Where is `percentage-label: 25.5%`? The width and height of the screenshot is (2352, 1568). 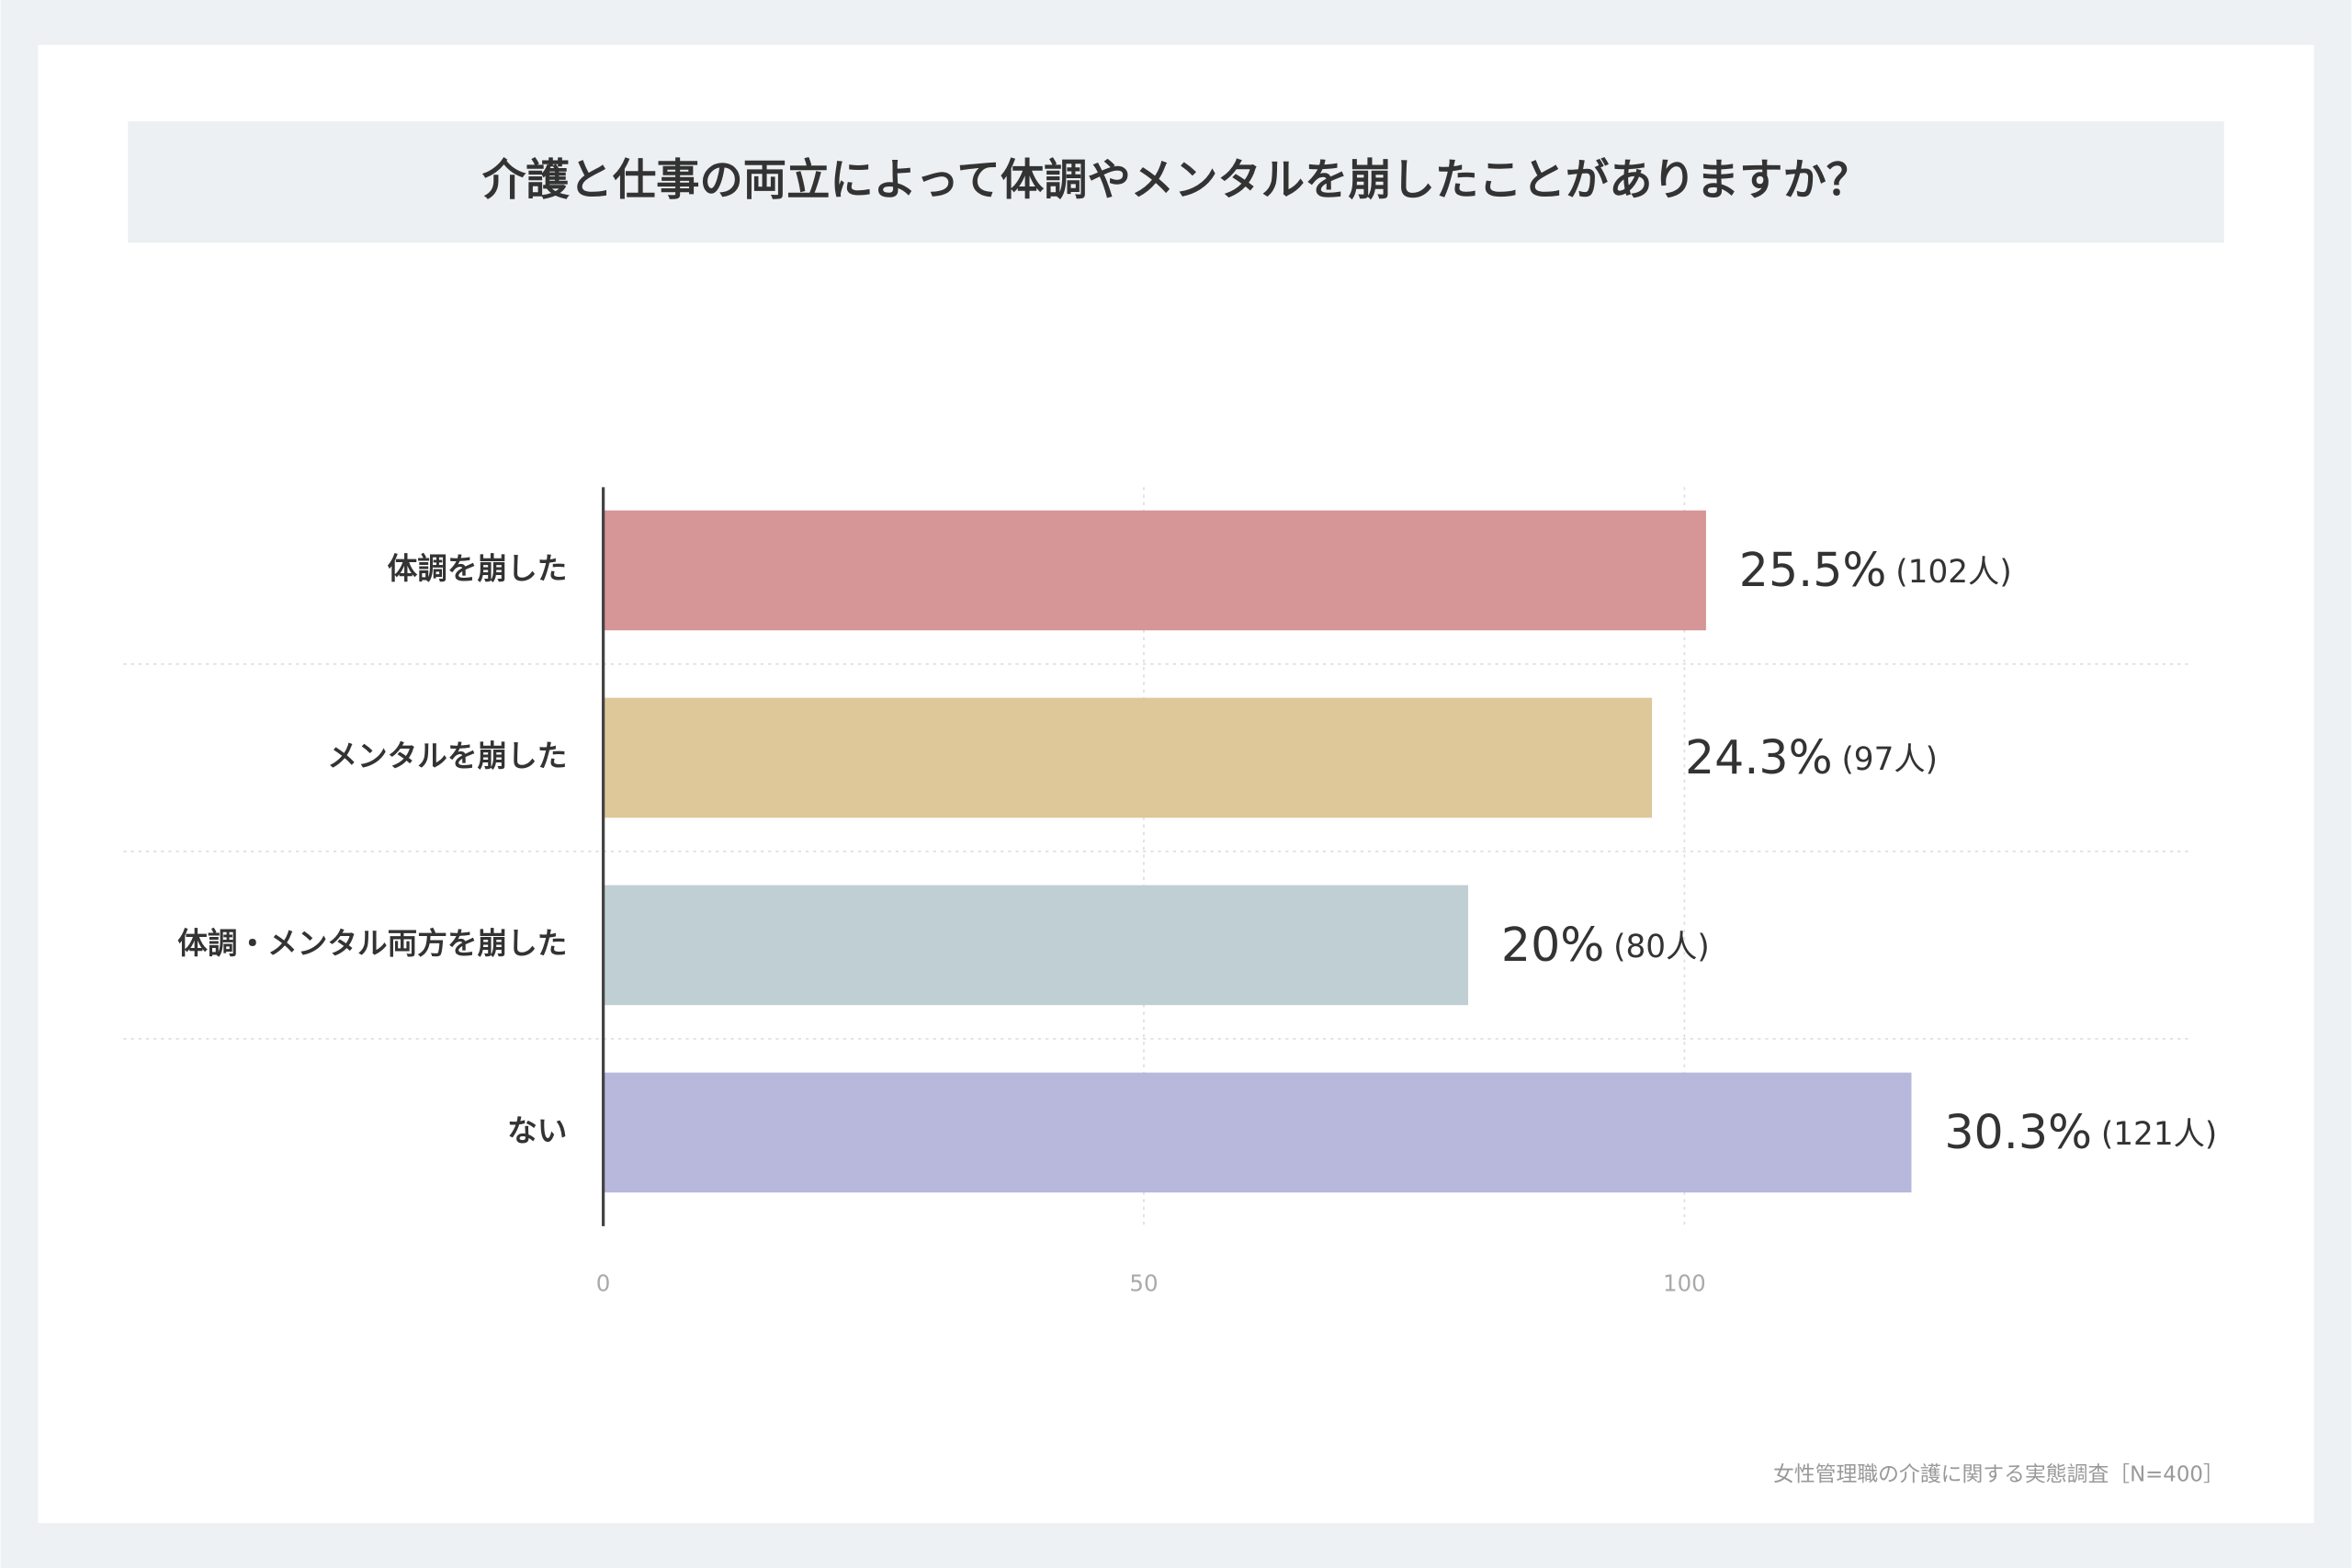 percentage-label: 25.5% is located at coordinates (1813, 570).